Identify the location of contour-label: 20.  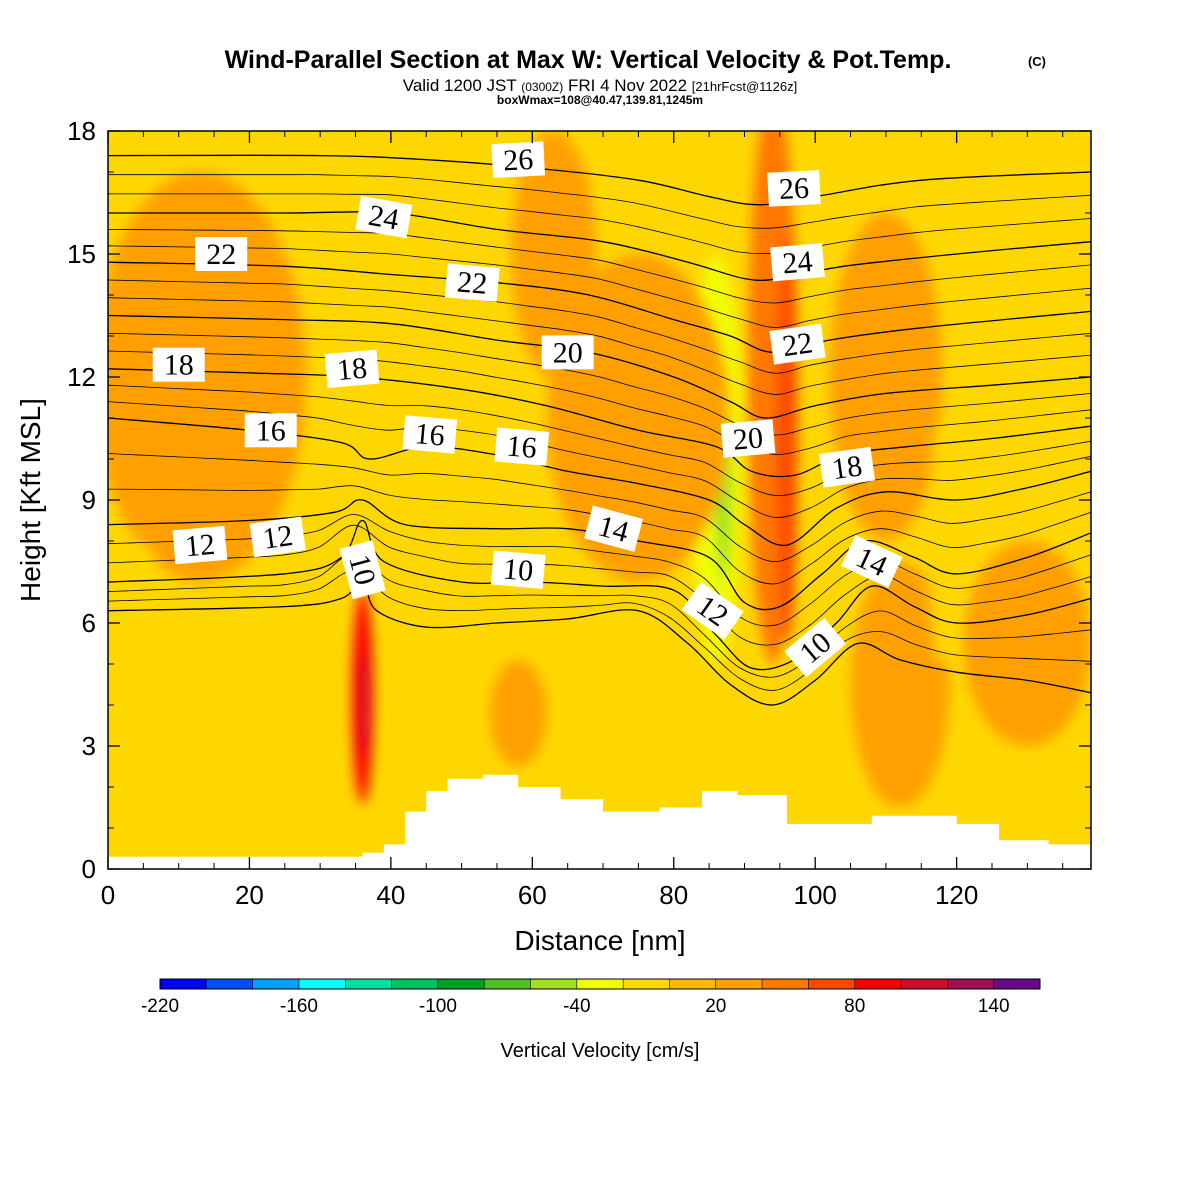
(748, 438).